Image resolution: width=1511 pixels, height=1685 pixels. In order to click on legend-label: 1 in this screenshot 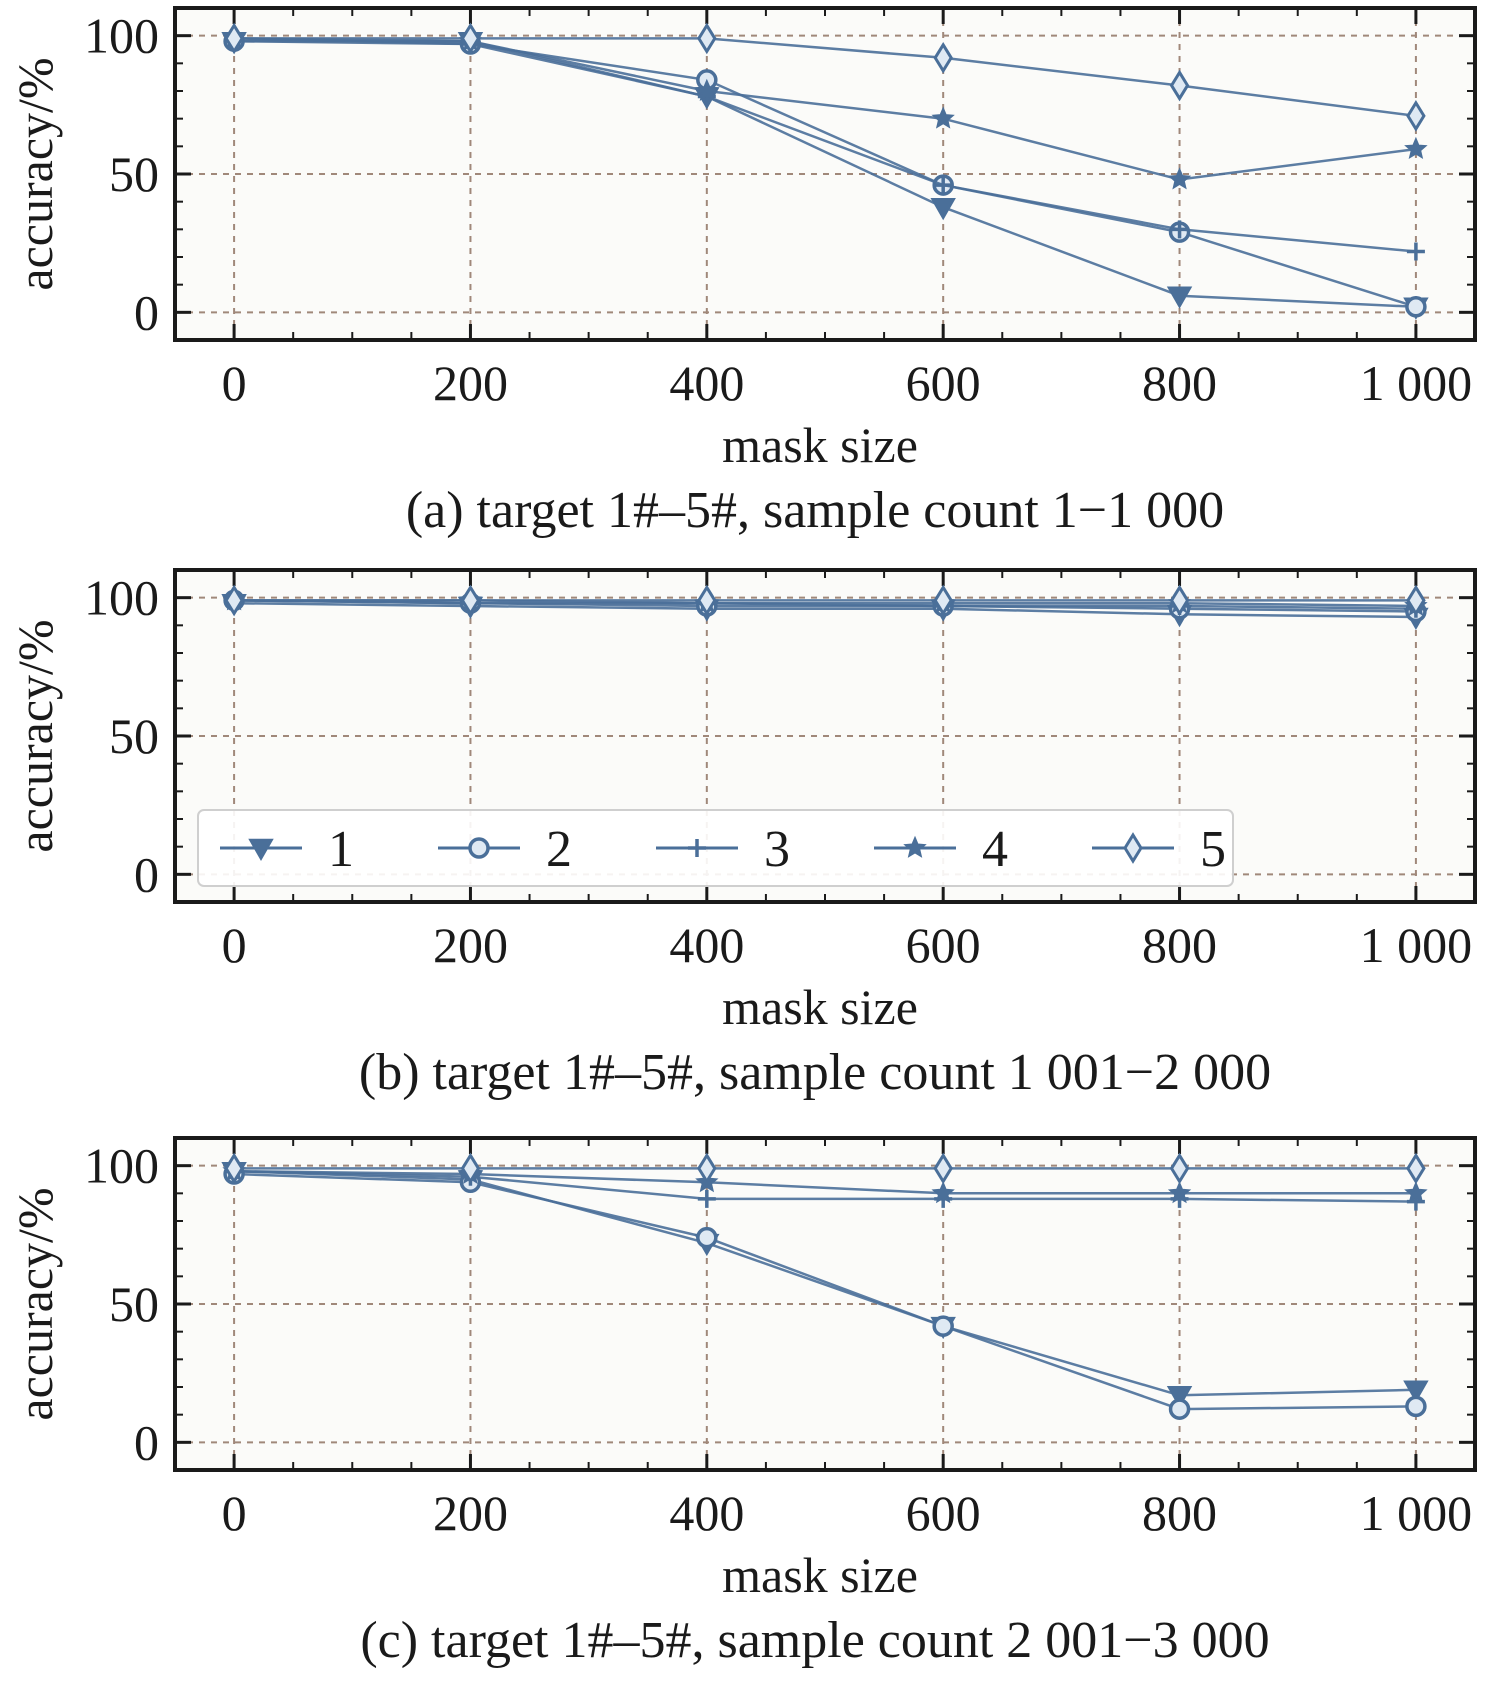, I will do `click(341, 849)`.